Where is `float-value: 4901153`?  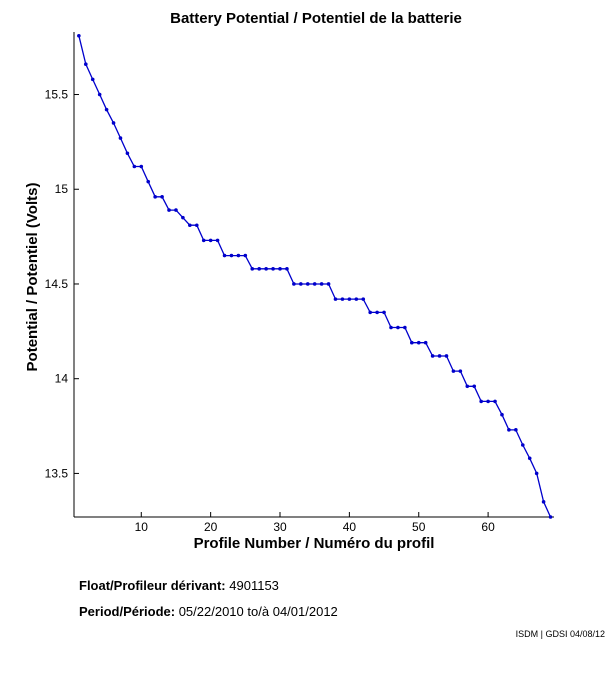 float-value: 4901153 is located at coordinates (254, 585).